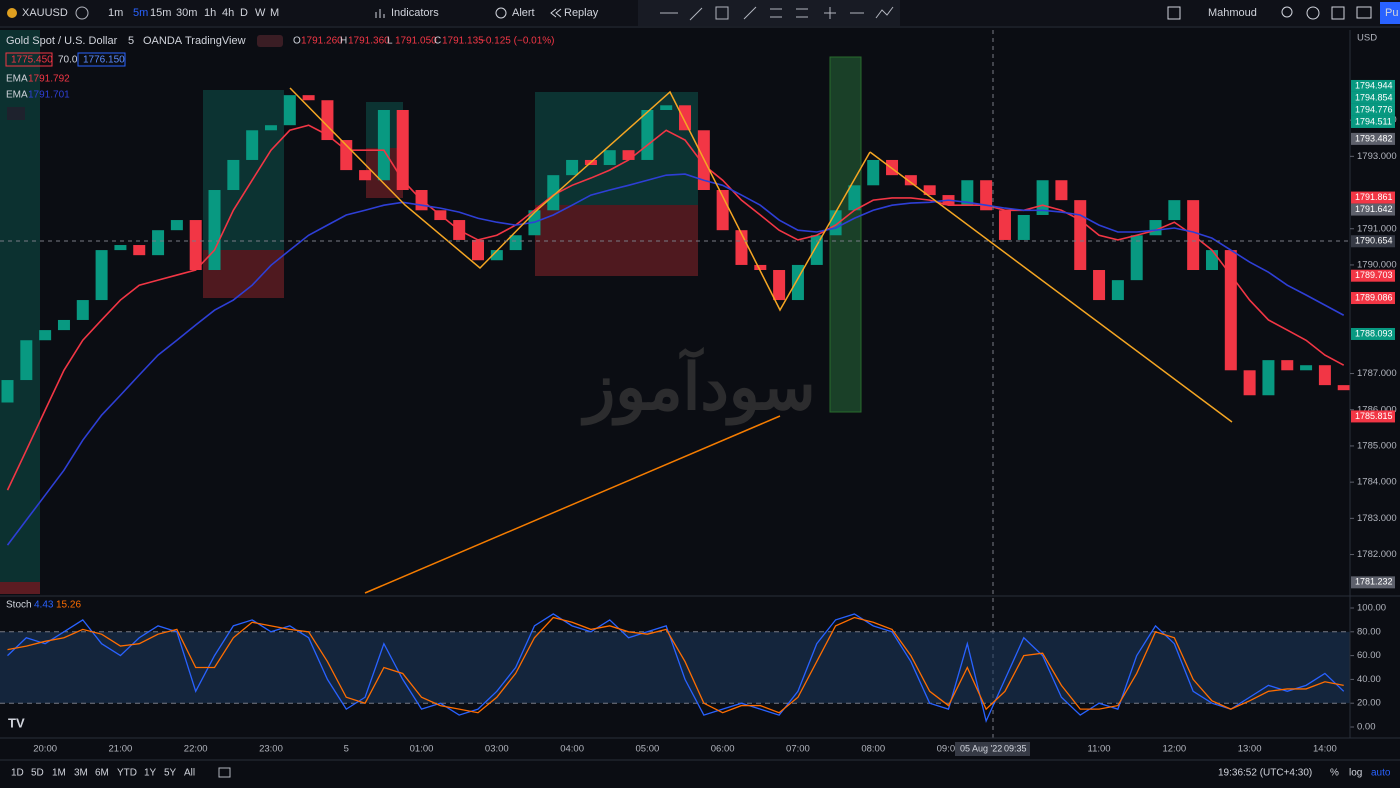  Describe the element at coordinates (274, 13) in the screenshot. I see `interval-button: M` at that location.